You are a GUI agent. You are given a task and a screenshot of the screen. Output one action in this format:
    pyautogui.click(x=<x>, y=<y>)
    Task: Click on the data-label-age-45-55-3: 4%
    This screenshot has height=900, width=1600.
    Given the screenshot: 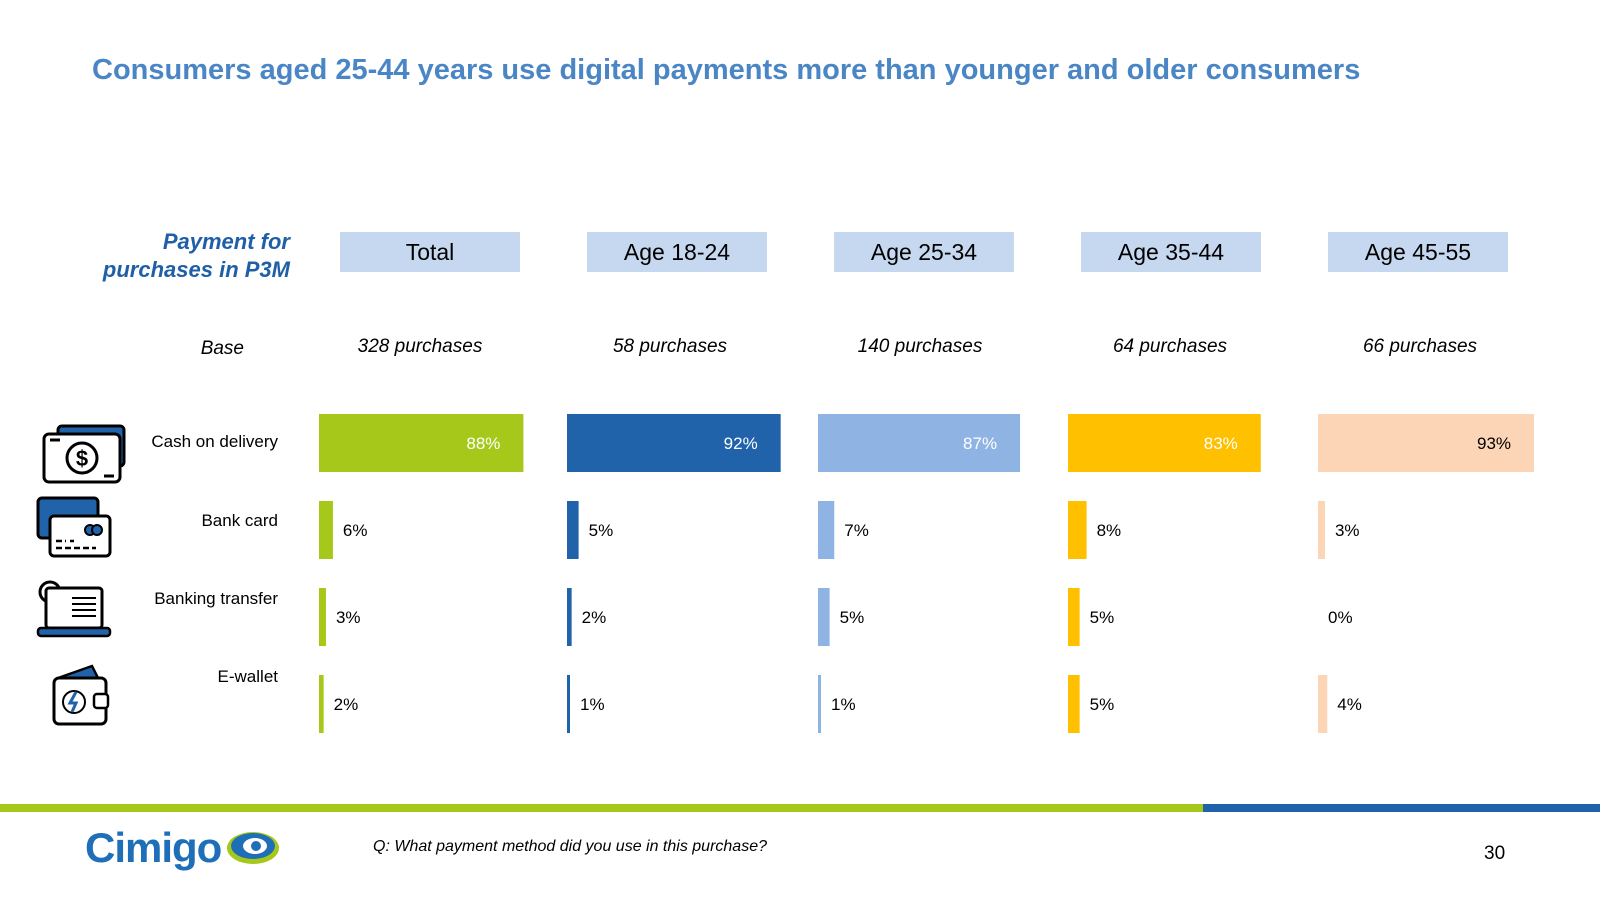 What is the action you would take?
    pyautogui.click(x=1349, y=704)
    